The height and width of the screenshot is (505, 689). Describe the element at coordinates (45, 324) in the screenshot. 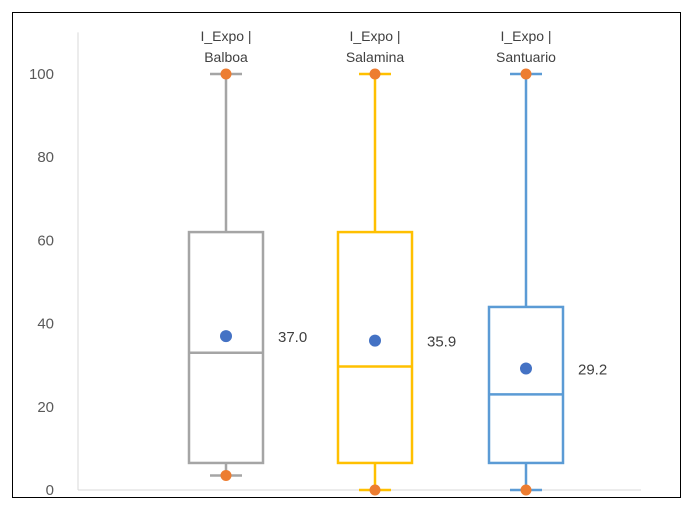

I see `y-tick-label: 40` at that location.